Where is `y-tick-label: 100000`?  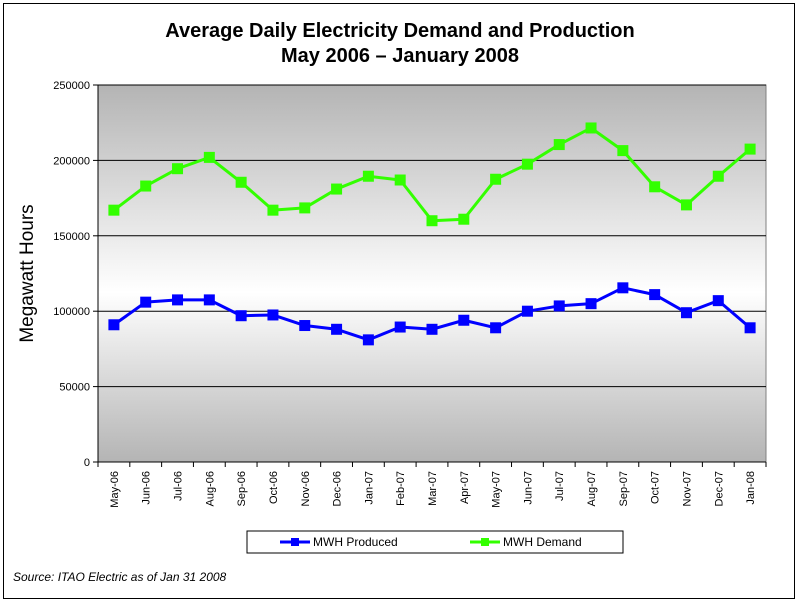
y-tick-label: 100000 is located at coordinates (71, 312).